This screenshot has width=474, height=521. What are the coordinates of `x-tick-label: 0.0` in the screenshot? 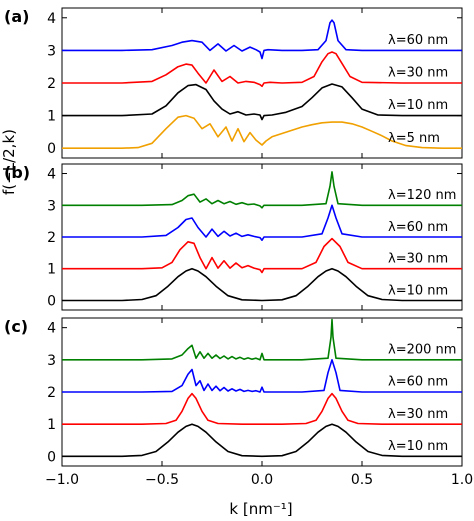 It's located at (262, 480).